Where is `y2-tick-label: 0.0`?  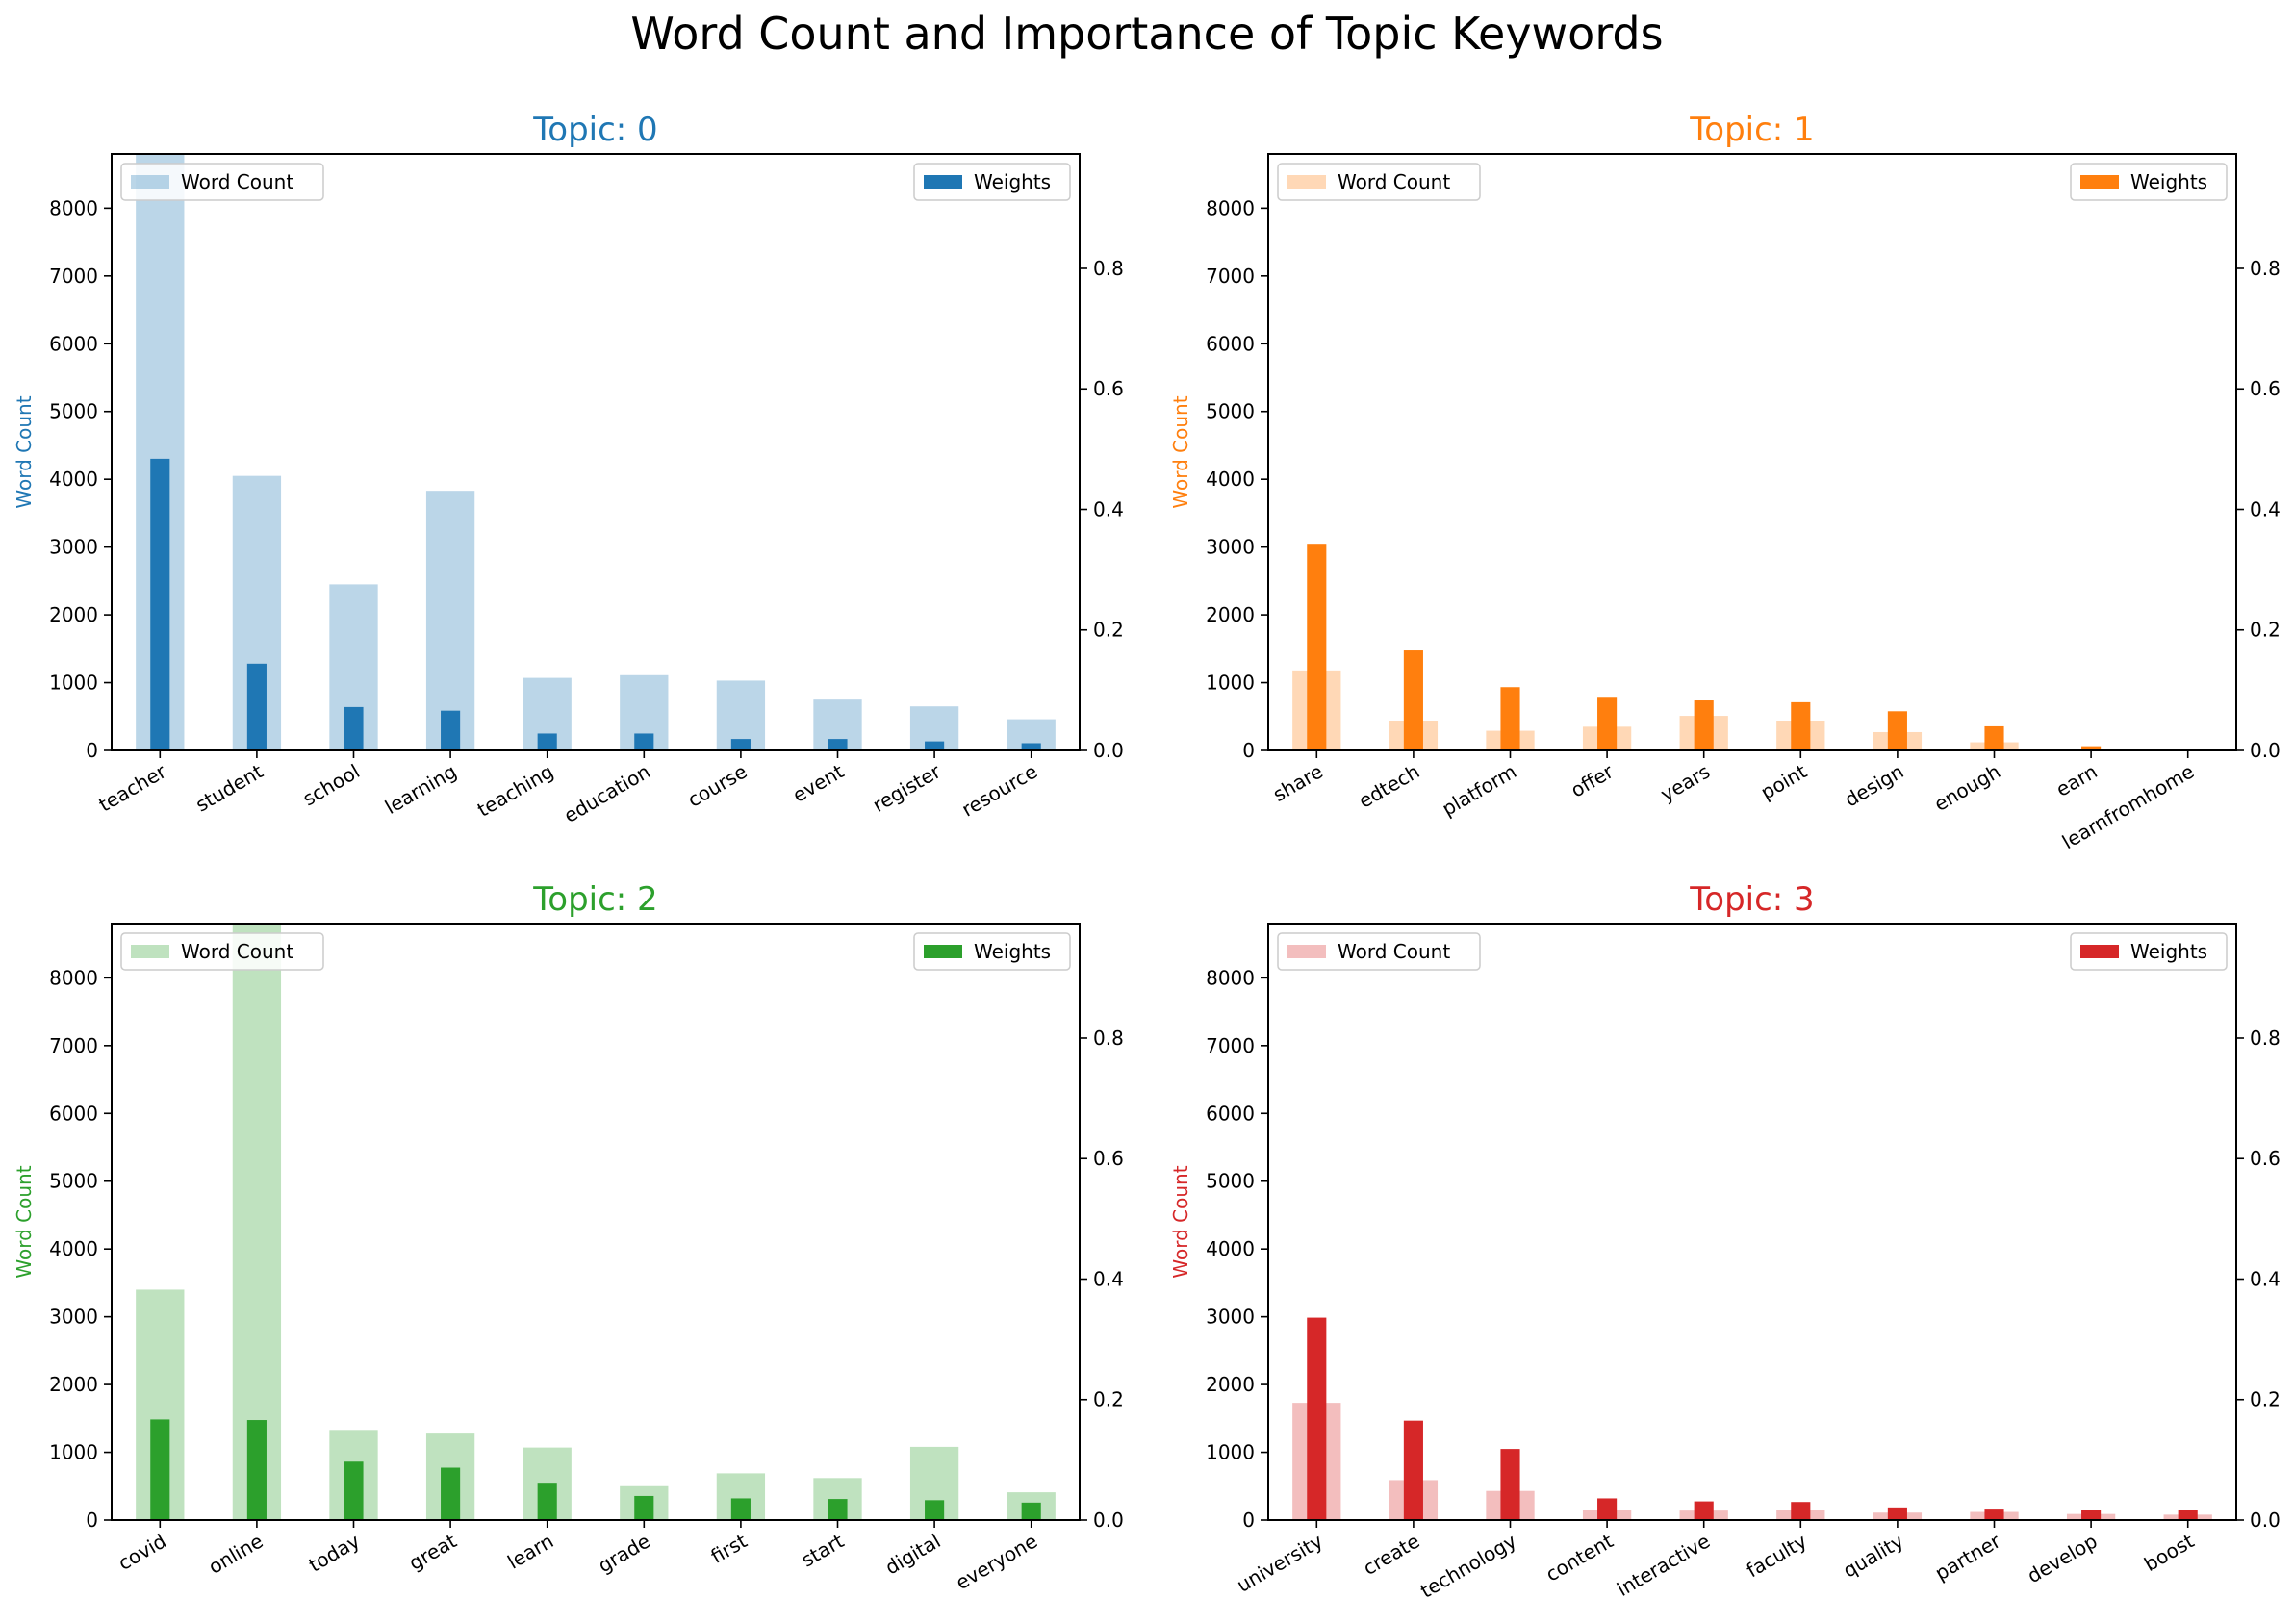
y2-tick-label: 0.0 is located at coordinates (2265, 1520).